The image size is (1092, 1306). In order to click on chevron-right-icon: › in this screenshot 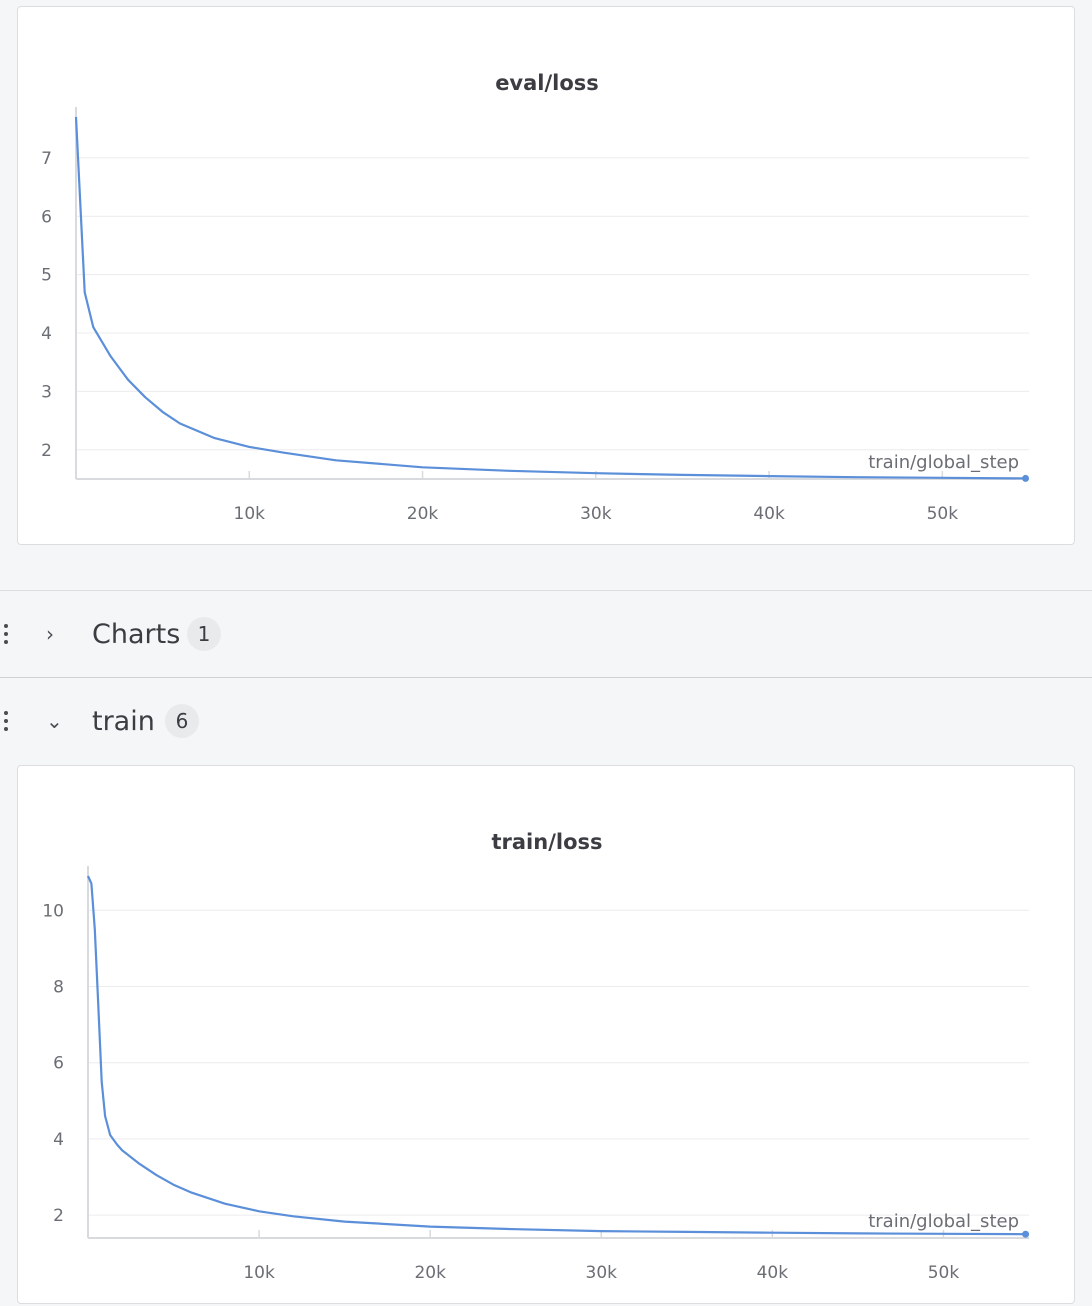, I will do `click(50, 634)`.